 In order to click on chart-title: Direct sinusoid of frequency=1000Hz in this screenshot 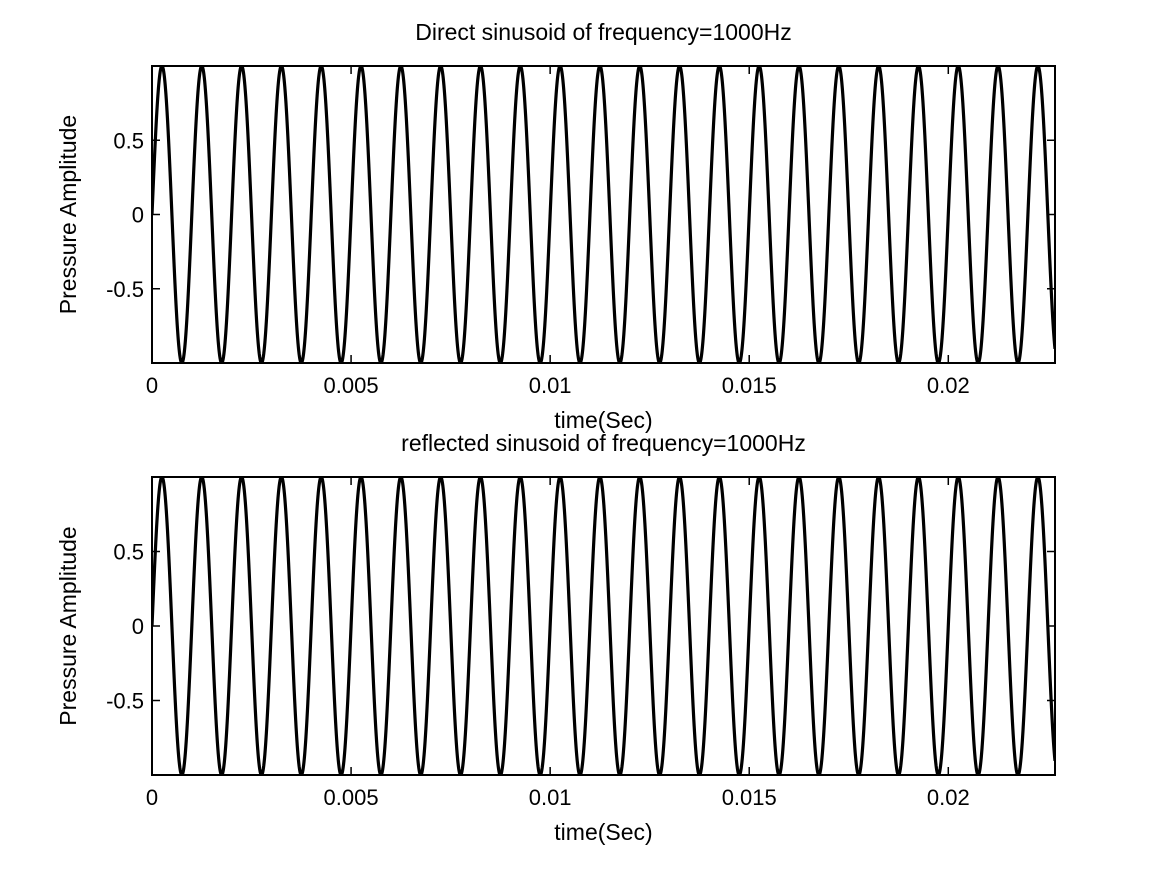, I will do `click(603, 32)`.